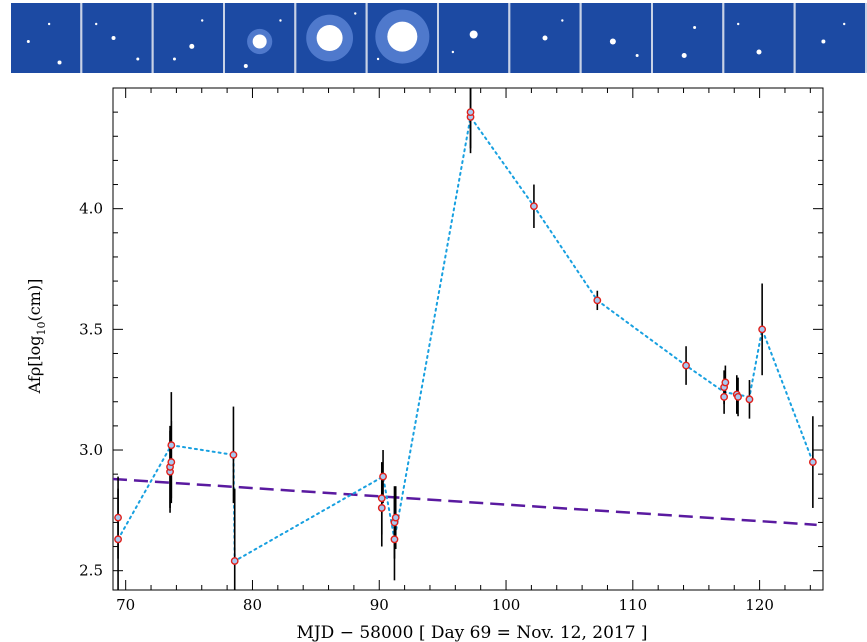 This screenshot has height=642, width=867. What do you see at coordinates (125, 605) in the screenshot?
I see `x-tick-label: 70` at bounding box center [125, 605].